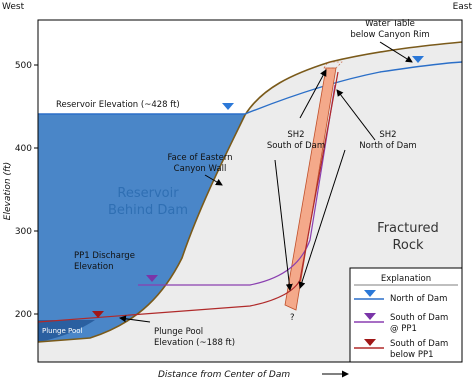 The image size is (474, 388). What do you see at coordinates (104, 256) in the screenshot?
I see `label: PP1 Discharge` at bounding box center [104, 256].